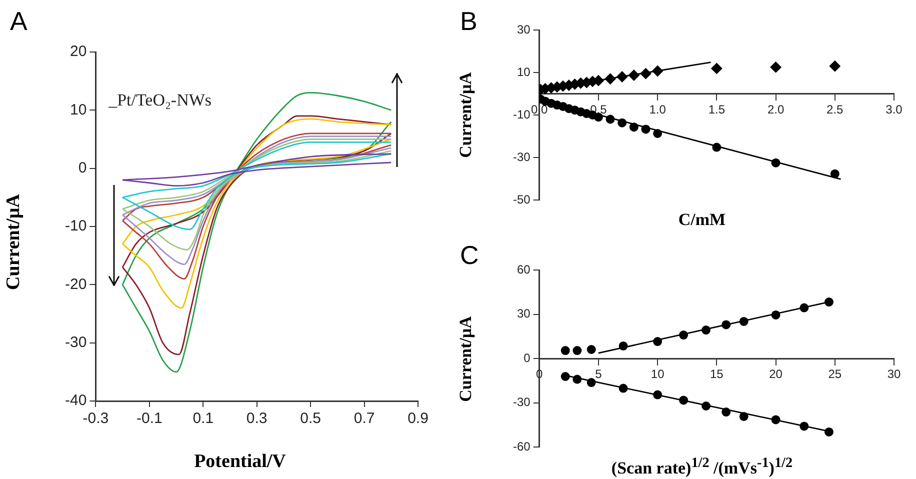 This screenshot has width=916, height=479. What do you see at coordinates (19, 21) in the screenshot?
I see `chart-title: A` at bounding box center [19, 21].